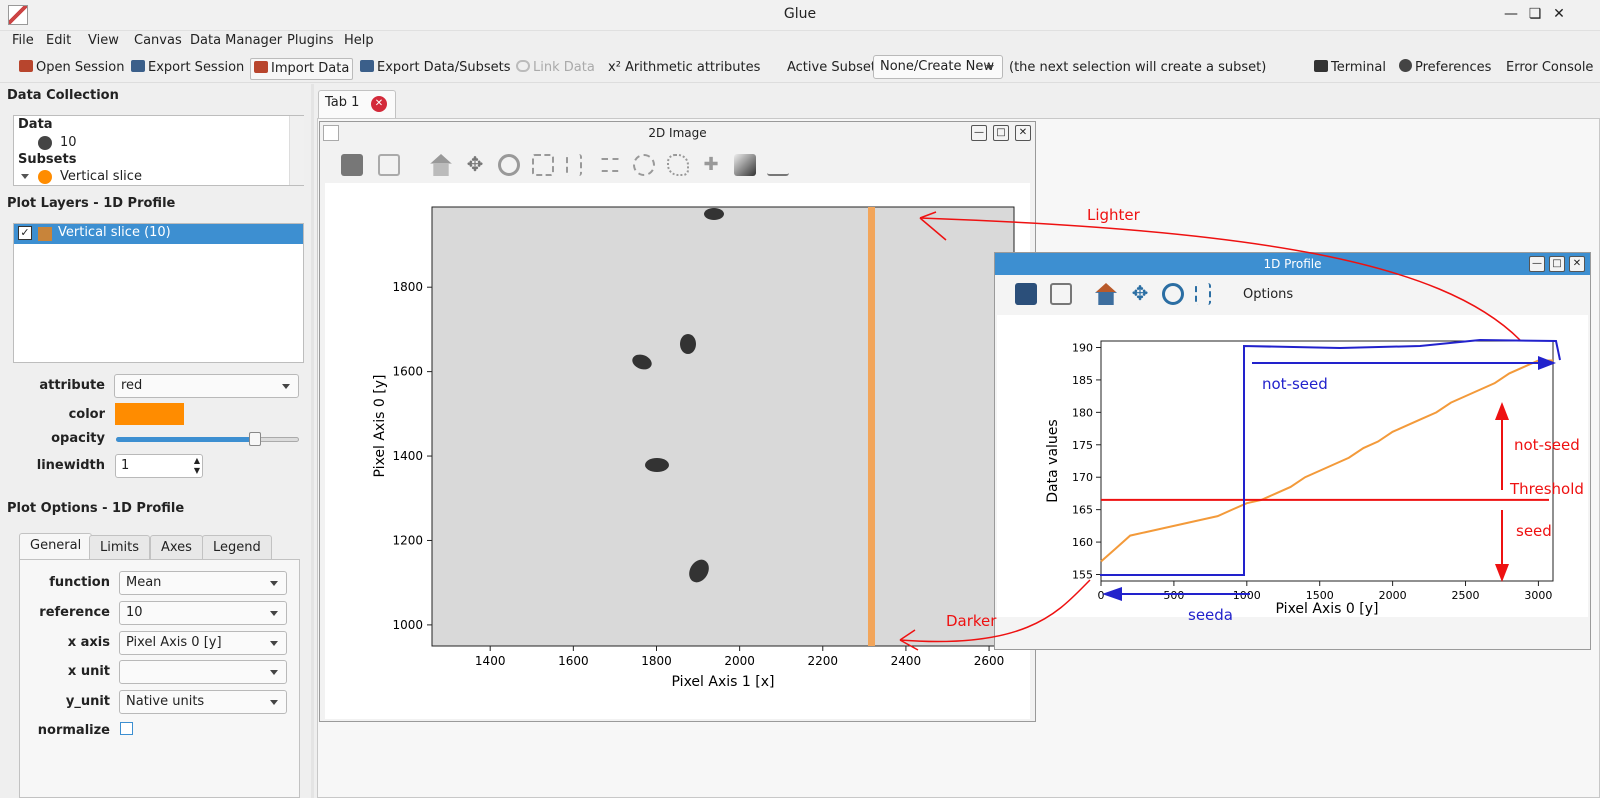  Describe the element at coordinates (1393, 595) in the screenshot. I see `x-tick-label: 2000` at that location.